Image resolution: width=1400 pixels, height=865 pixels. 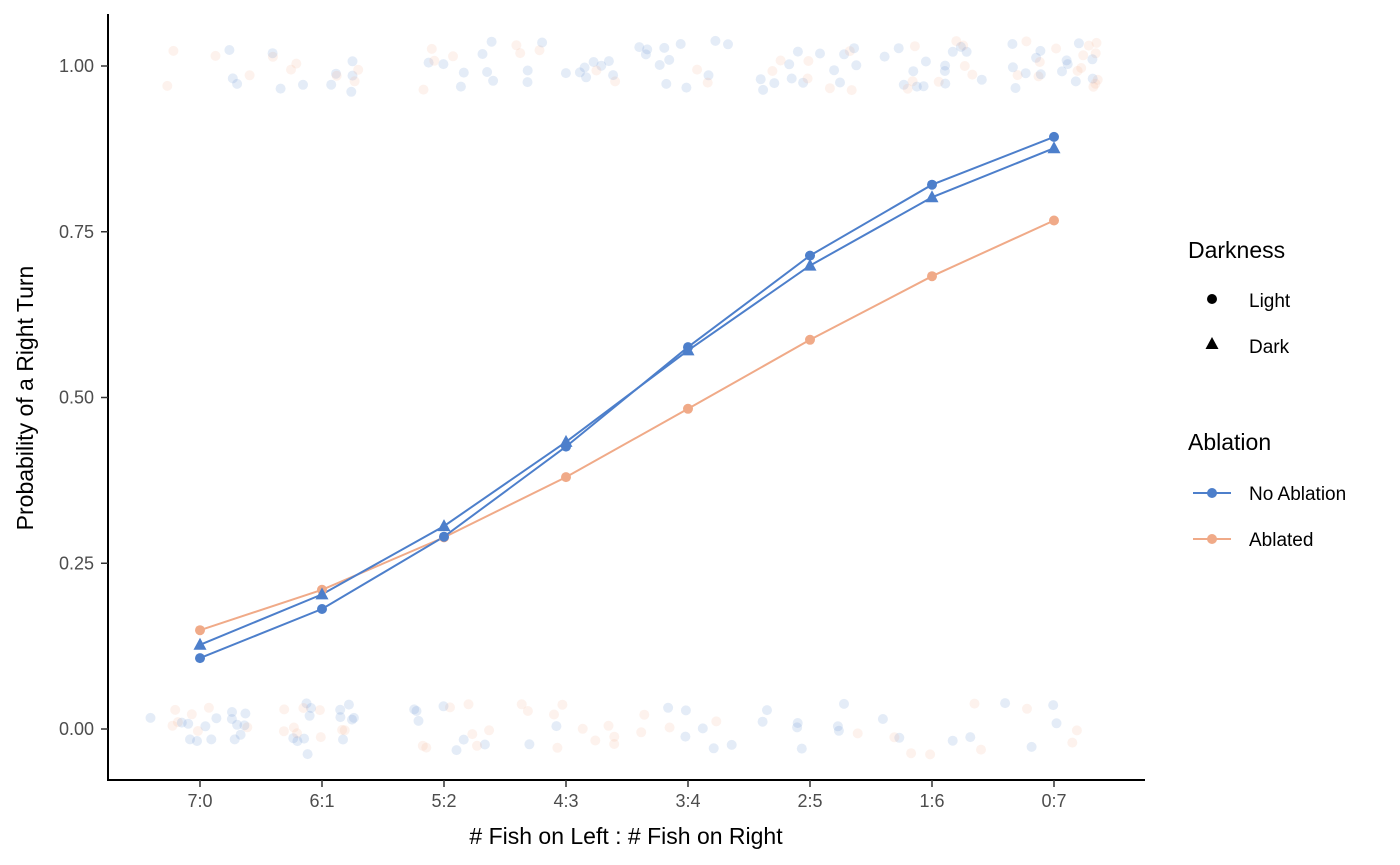 What do you see at coordinates (1297, 494) in the screenshot?
I see `legend-label-no-ablation: No Ablation` at bounding box center [1297, 494].